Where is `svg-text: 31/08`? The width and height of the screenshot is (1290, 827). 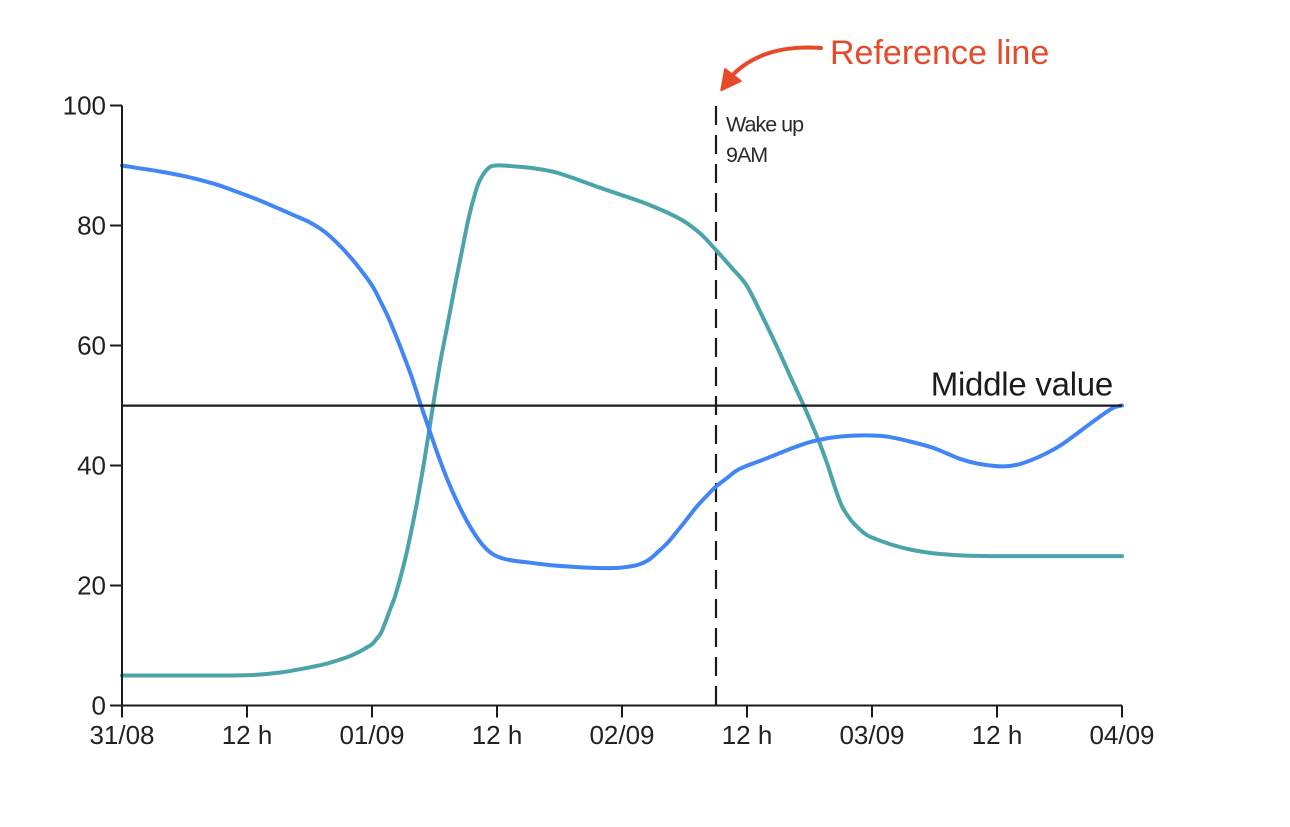 svg-text: 31/08 is located at coordinates (121, 735).